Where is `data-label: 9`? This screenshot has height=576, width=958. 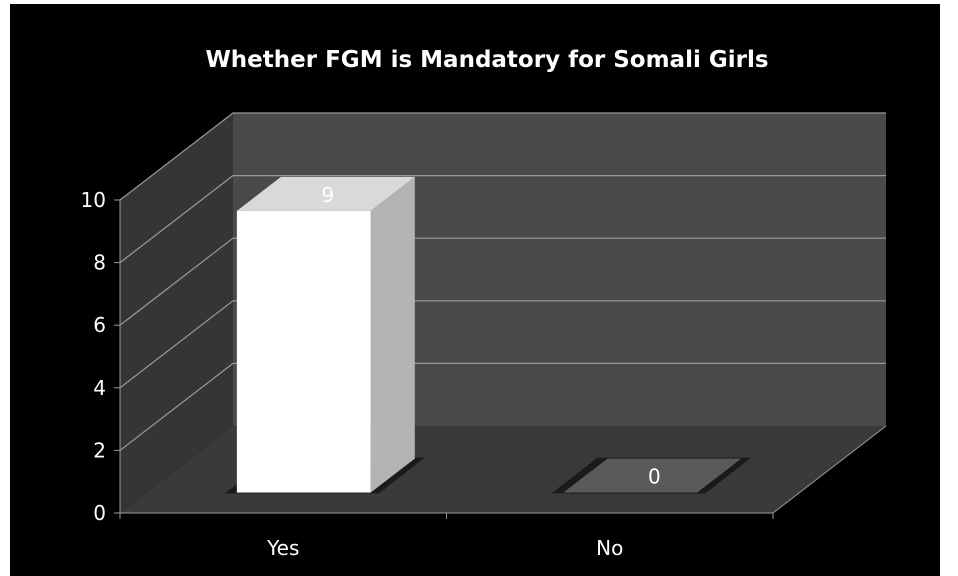
data-label: 9 is located at coordinates (327, 195).